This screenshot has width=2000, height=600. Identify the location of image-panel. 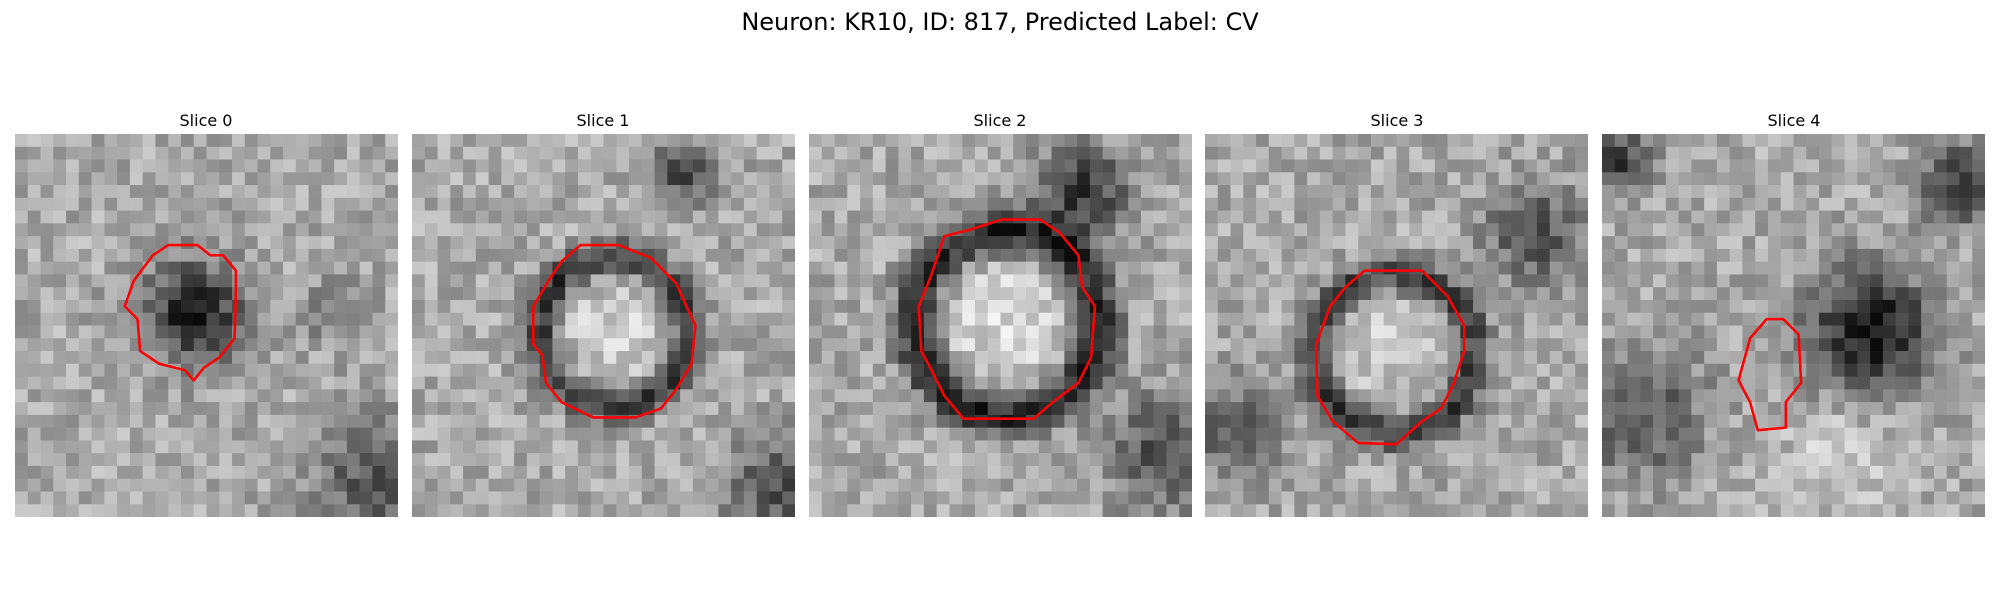
(1000, 325).